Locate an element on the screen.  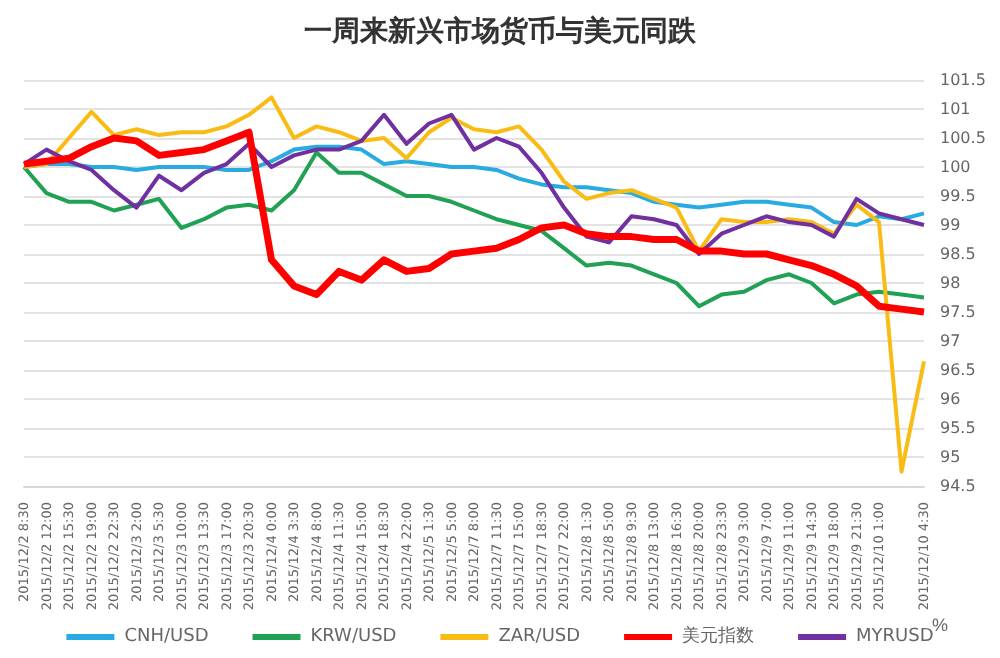
y-tick-label: 99 is located at coordinates (950, 225).